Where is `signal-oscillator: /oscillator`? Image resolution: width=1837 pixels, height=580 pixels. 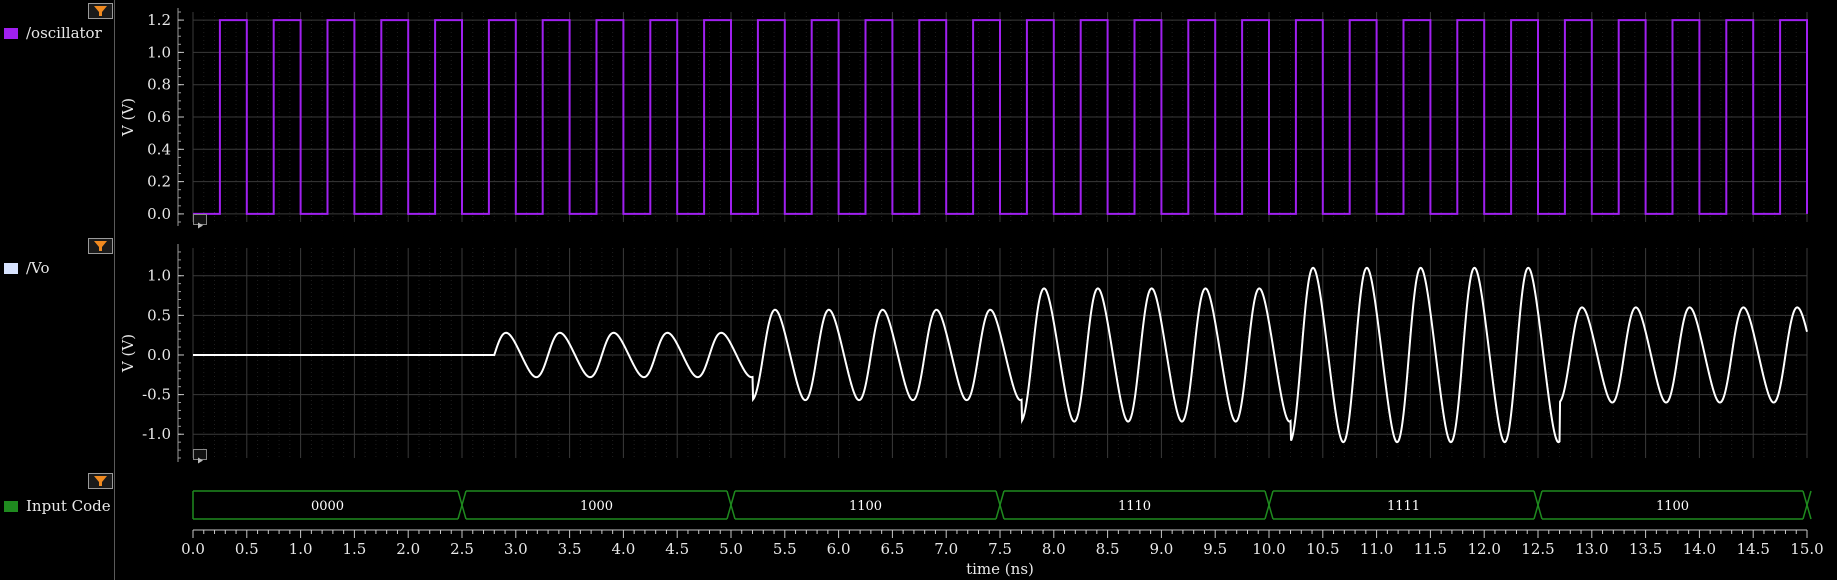
signal-oscillator: /oscillator is located at coordinates (53, 33).